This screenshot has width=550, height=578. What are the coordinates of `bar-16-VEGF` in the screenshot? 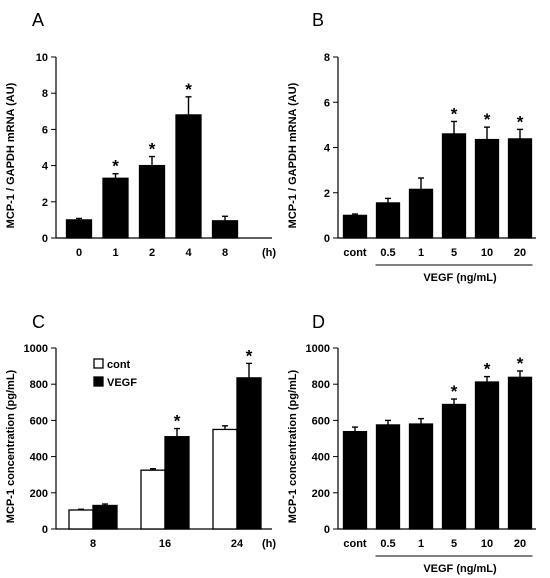 It's located at (177, 483).